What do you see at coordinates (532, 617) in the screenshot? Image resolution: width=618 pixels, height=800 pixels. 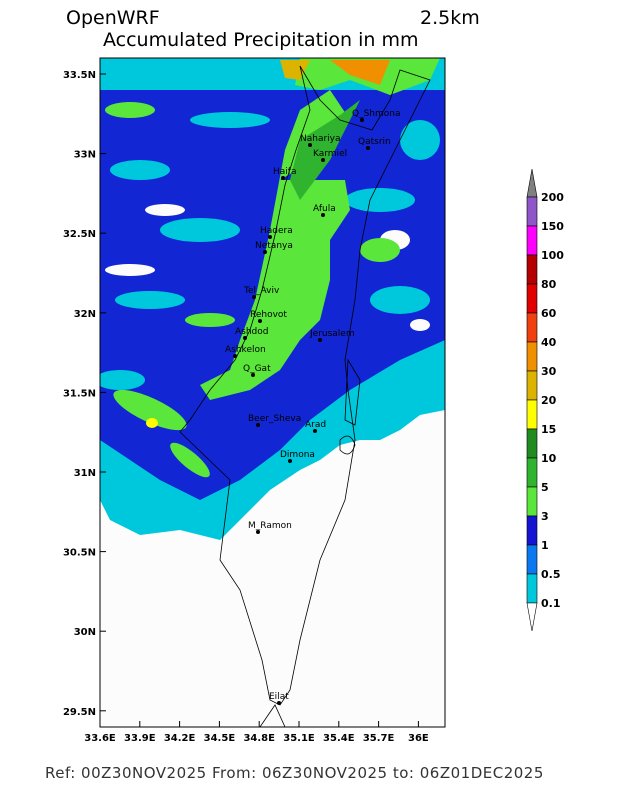 I see `colorbar-bottom` at bounding box center [532, 617].